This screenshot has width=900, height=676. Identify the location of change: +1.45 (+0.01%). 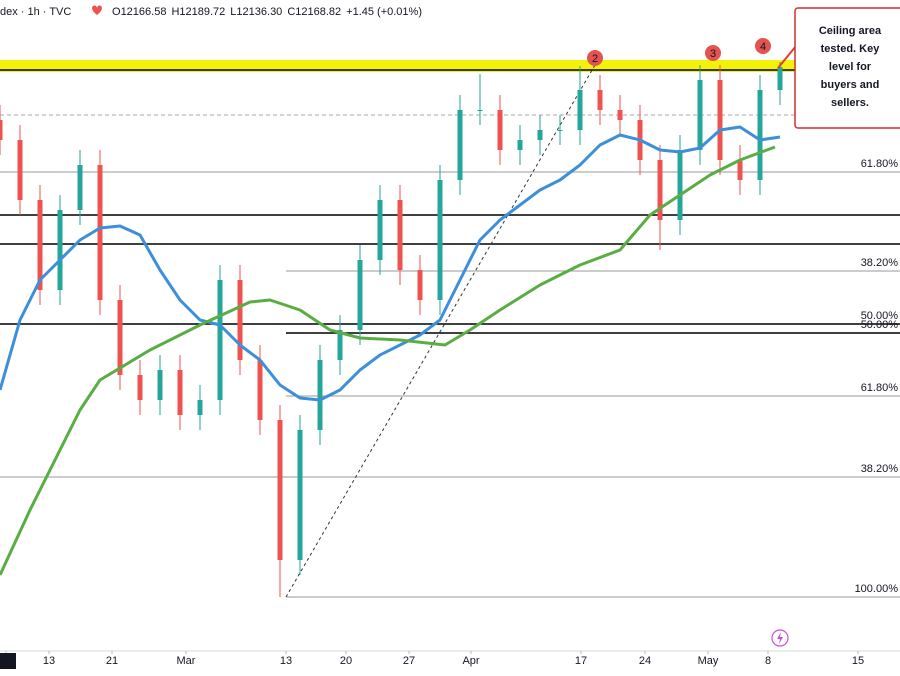
(384, 12).